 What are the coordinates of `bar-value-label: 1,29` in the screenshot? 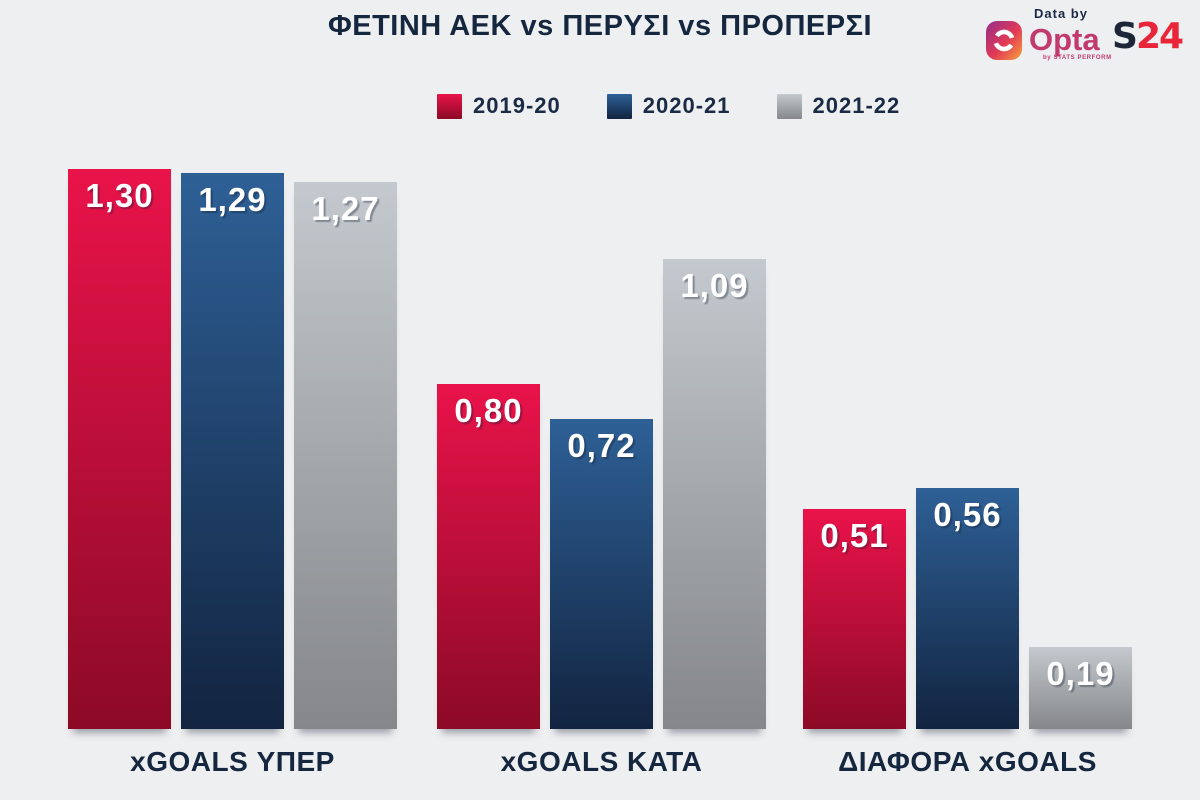 It's located at (232, 199).